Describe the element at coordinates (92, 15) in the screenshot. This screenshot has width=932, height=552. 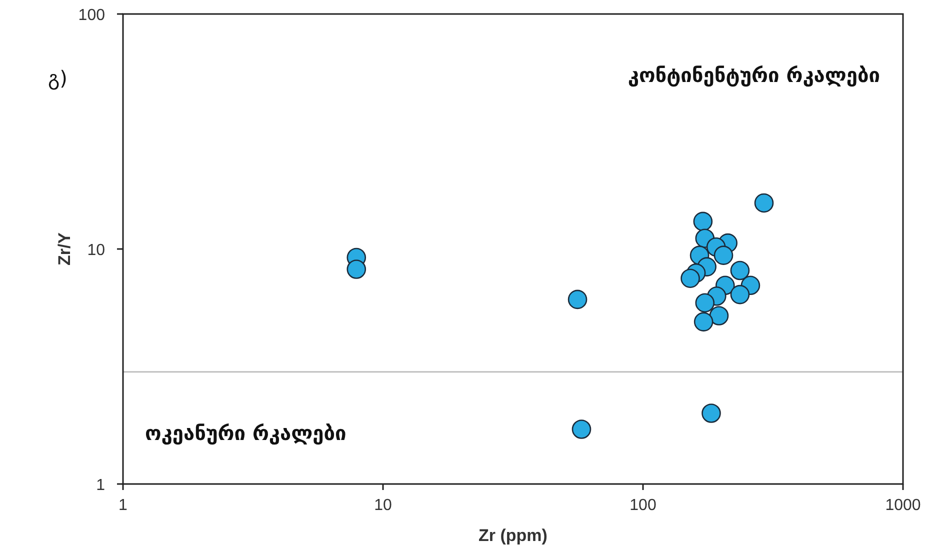
I see `y-tick-label: 100` at that location.